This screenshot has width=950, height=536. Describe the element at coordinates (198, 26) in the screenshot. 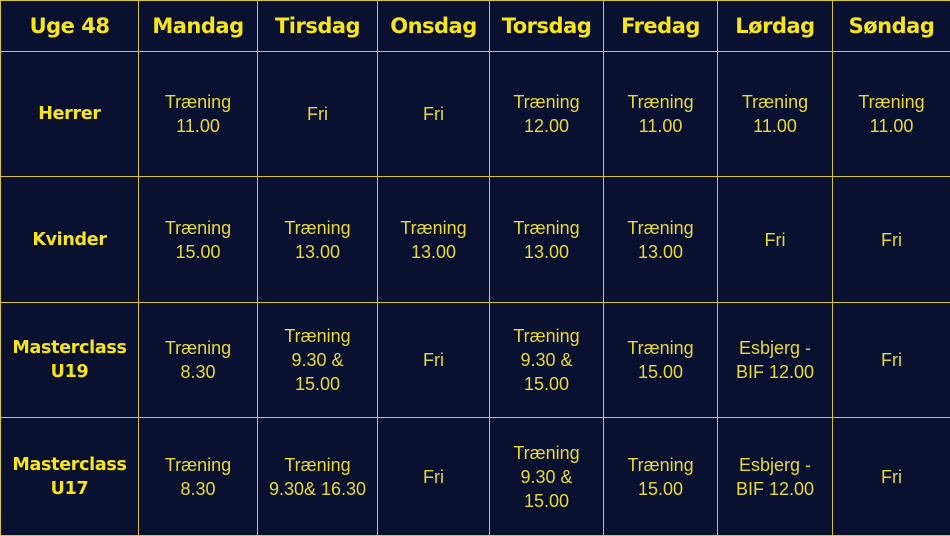

I see `day-header: Mandag` at that location.